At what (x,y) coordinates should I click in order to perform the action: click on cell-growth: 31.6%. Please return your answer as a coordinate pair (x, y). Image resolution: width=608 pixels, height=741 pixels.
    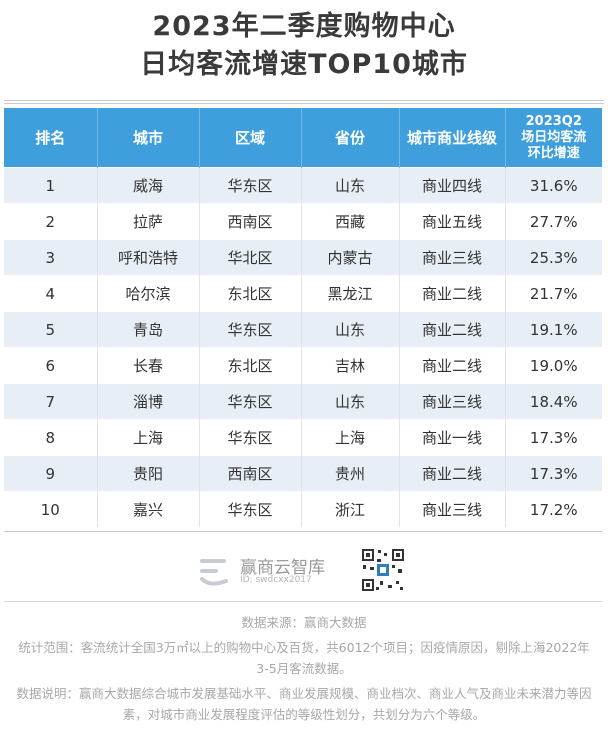
    Looking at the image, I should click on (553, 185).